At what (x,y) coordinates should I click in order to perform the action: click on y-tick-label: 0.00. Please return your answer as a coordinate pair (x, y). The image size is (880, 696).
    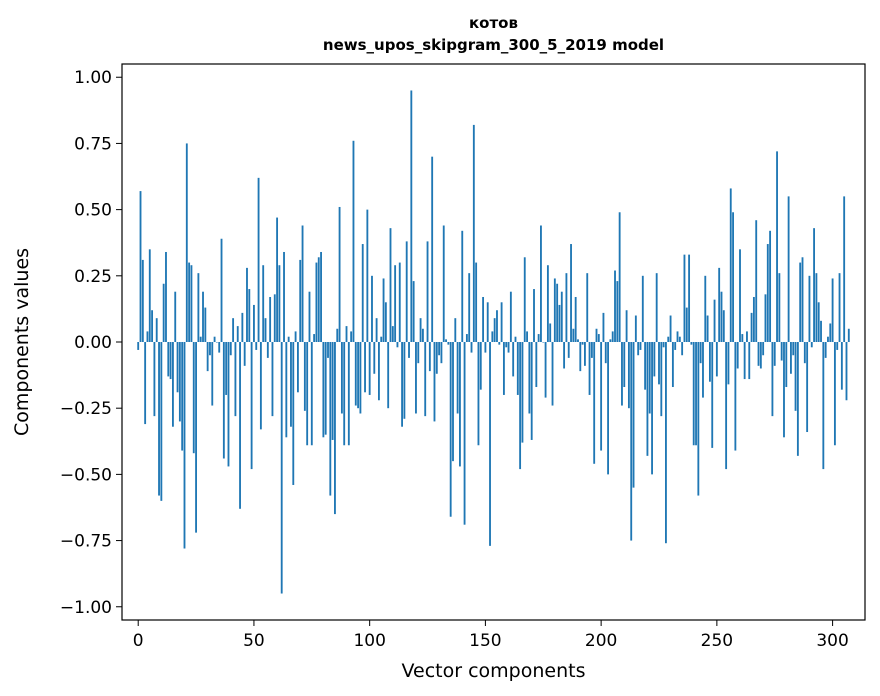
    Looking at the image, I should click on (93, 343).